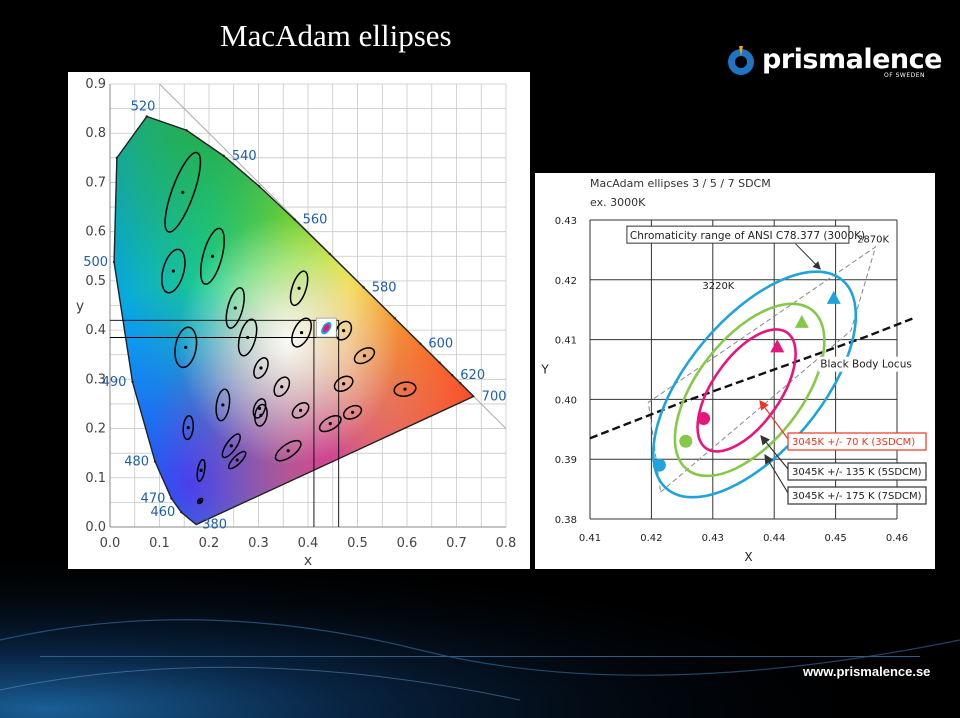 This screenshot has height=718, width=960. I want to click on bbl-label-bg, so click(863, 364).